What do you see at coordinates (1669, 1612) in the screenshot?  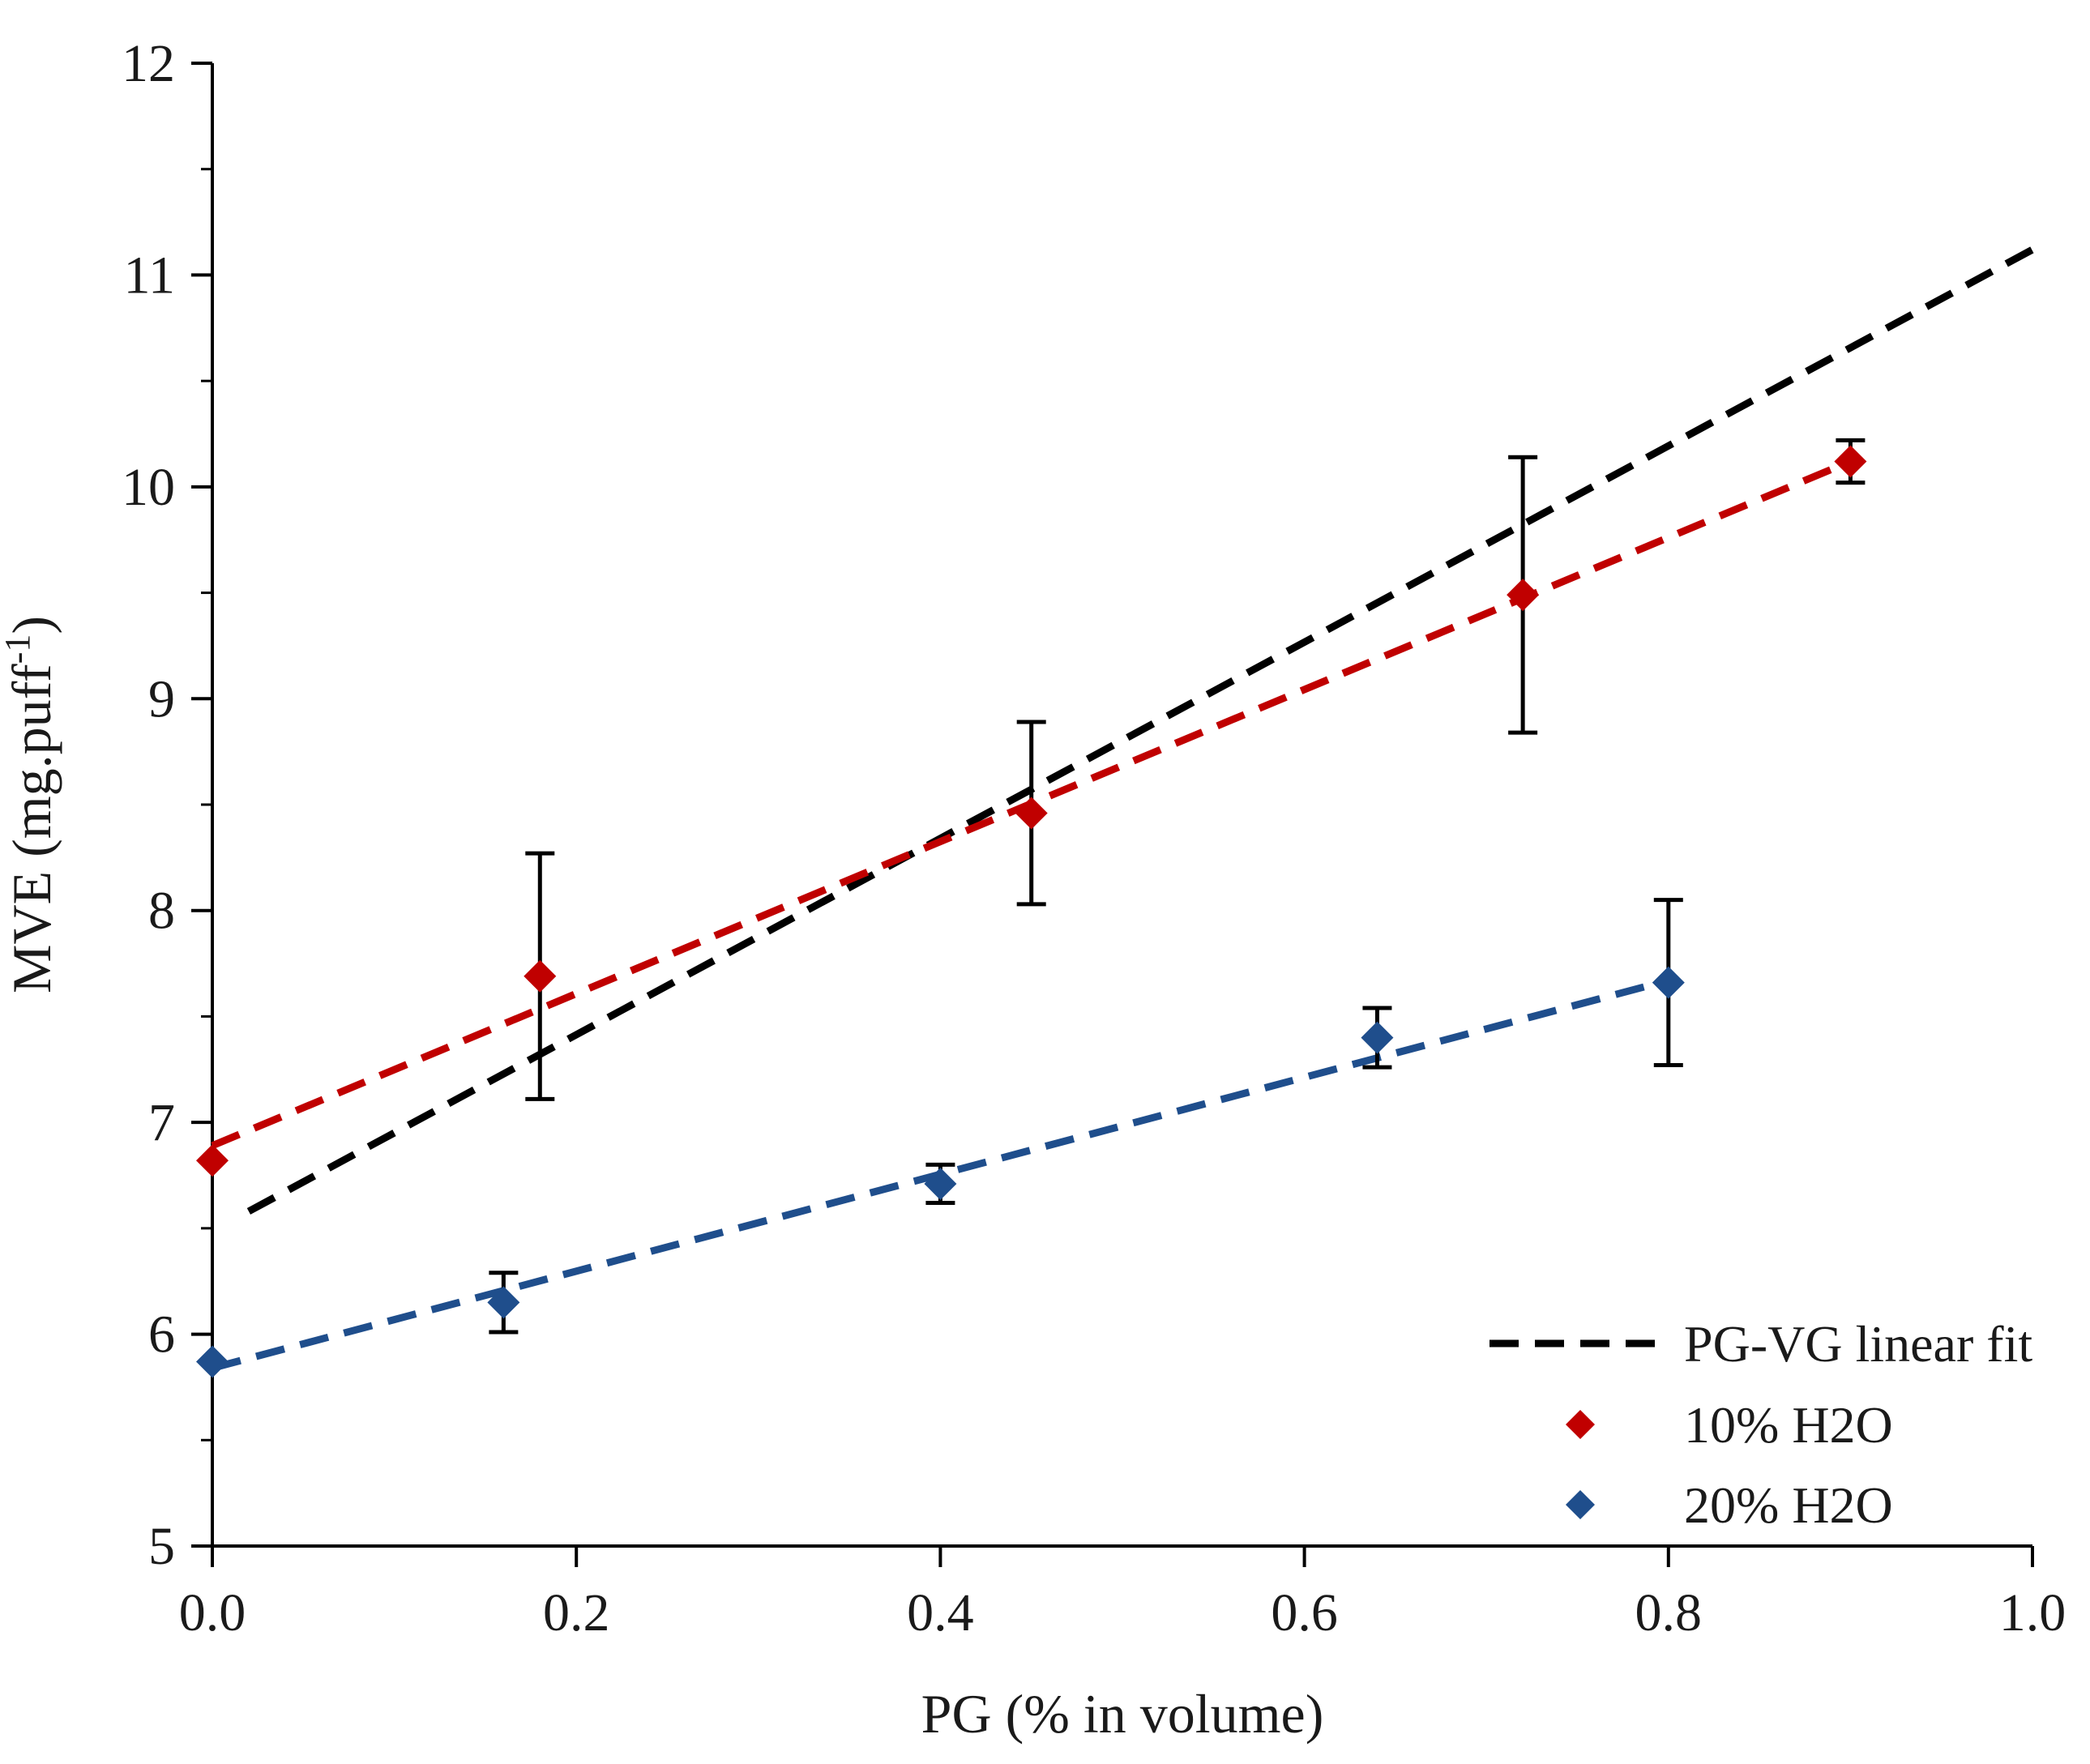 I see `x-tick-label: 0.8` at bounding box center [1669, 1612].